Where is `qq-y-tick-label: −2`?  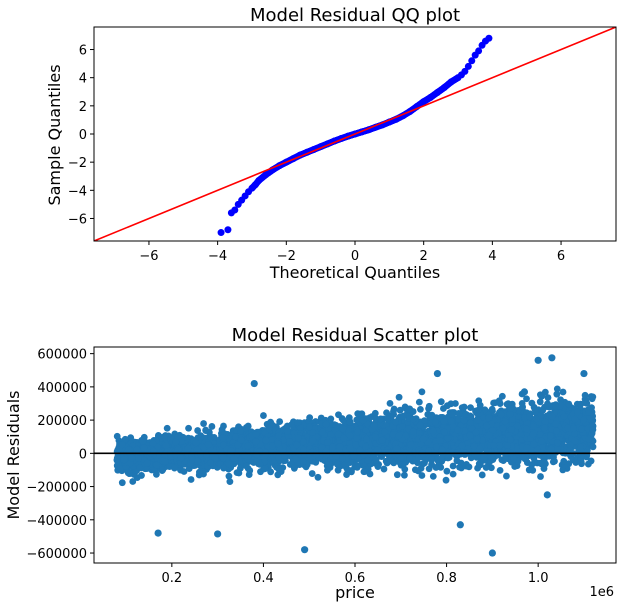
qq-y-tick-label: −2 is located at coordinates (77, 163).